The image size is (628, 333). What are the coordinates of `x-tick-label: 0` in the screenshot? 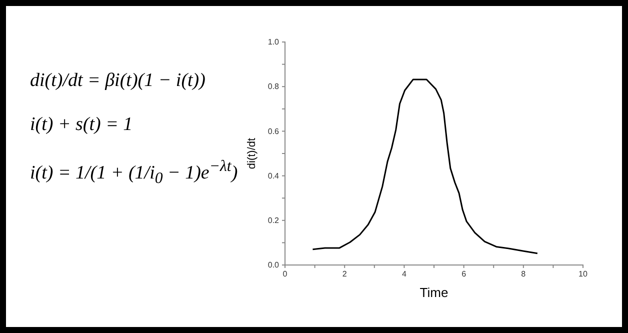 It's located at (285, 274).